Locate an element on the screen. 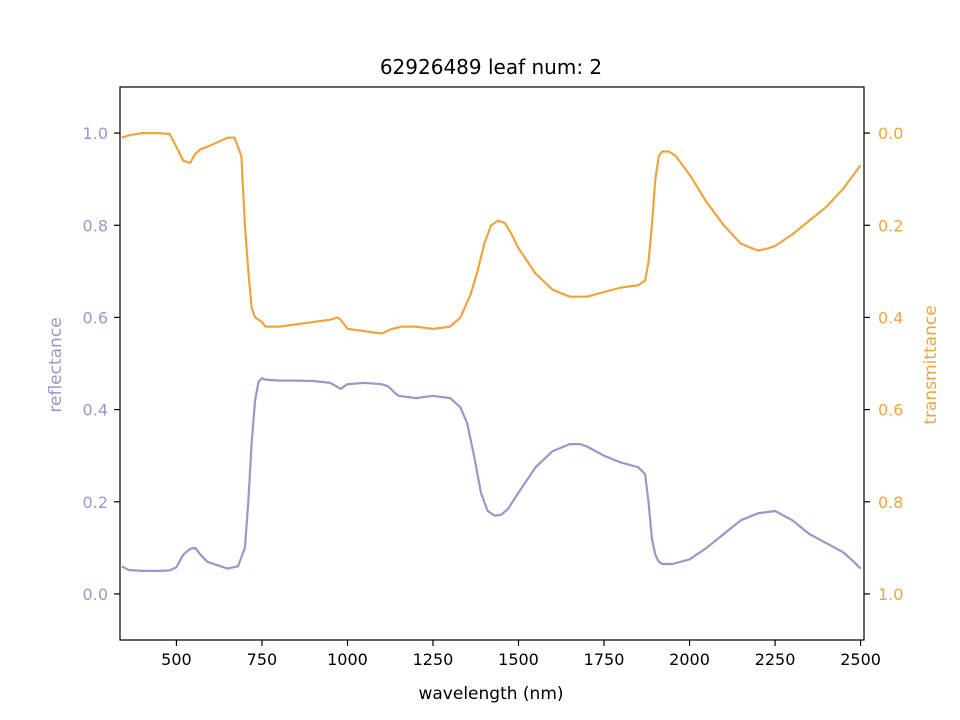  left-y-tick-label: 0.6 is located at coordinates (95, 317).